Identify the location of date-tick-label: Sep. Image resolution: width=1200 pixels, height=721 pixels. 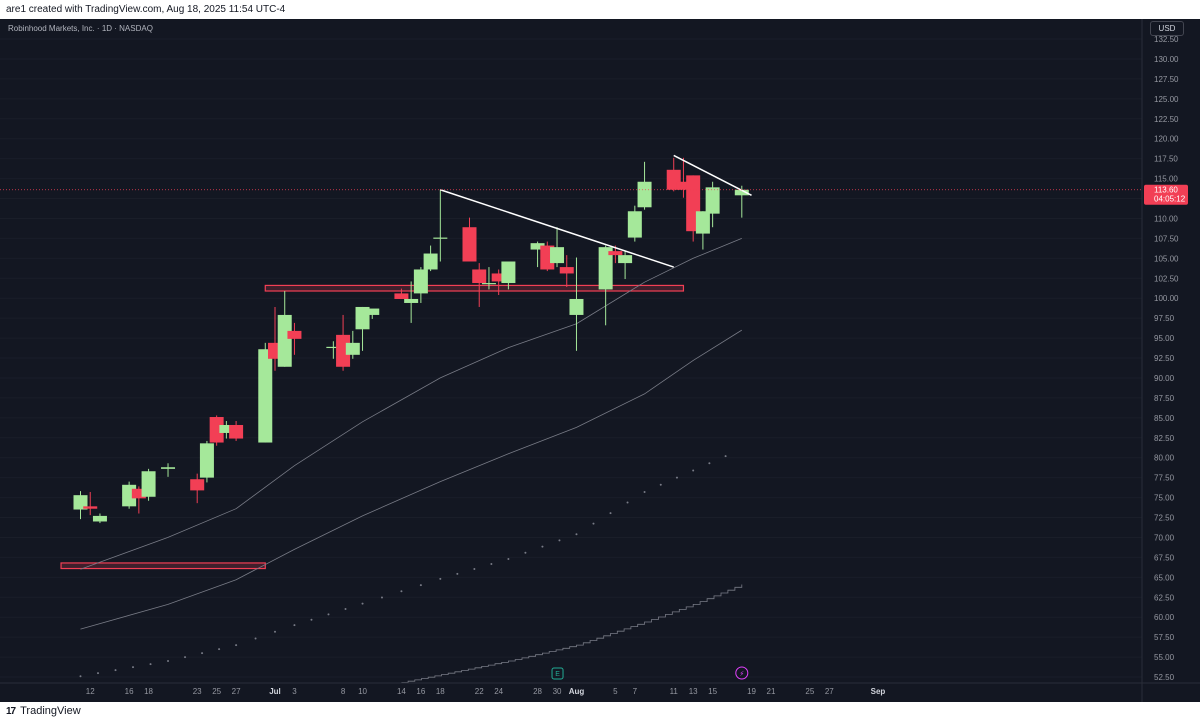
(878, 691).